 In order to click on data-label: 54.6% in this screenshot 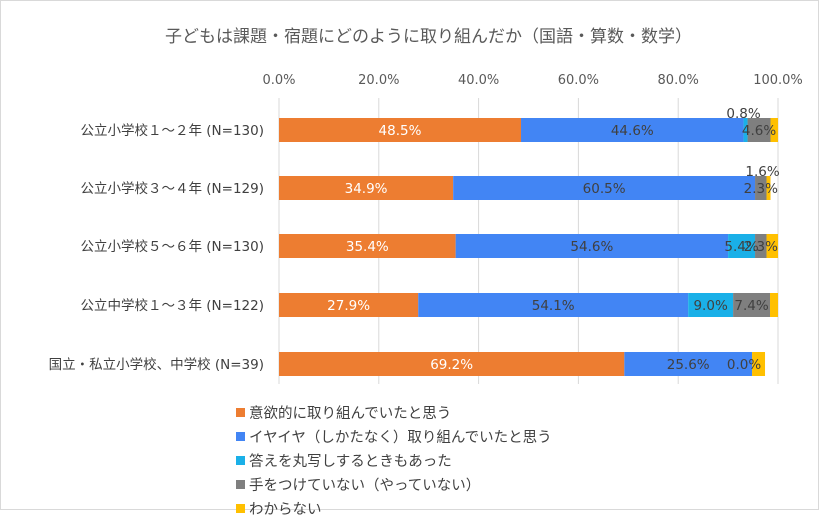, I will do `click(591, 247)`.